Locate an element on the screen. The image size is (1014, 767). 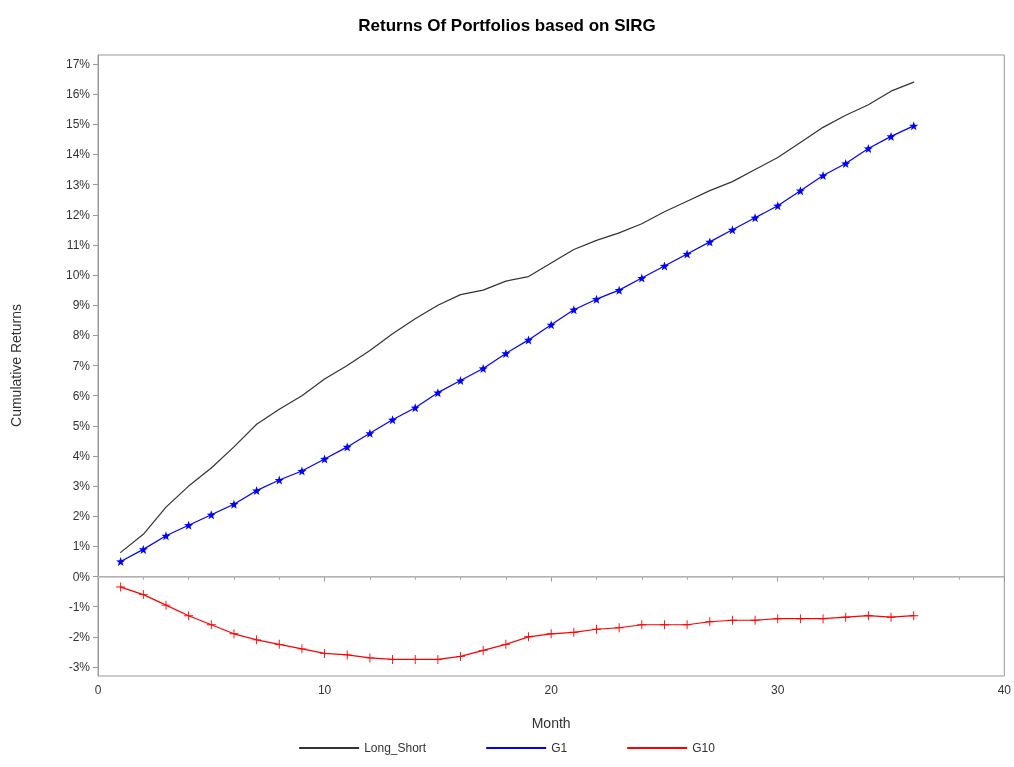
legend-label: Long_Short is located at coordinates (395, 748).